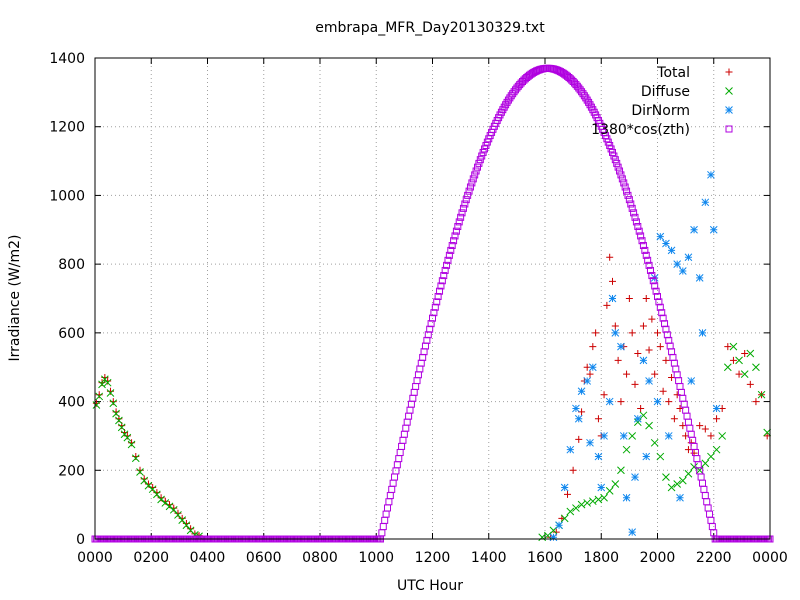  What do you see at coordinates (15, 298) in the screenshot?
I see `y-axis-label: Irradiance (W/m2)` at bounding box center [15, 298].